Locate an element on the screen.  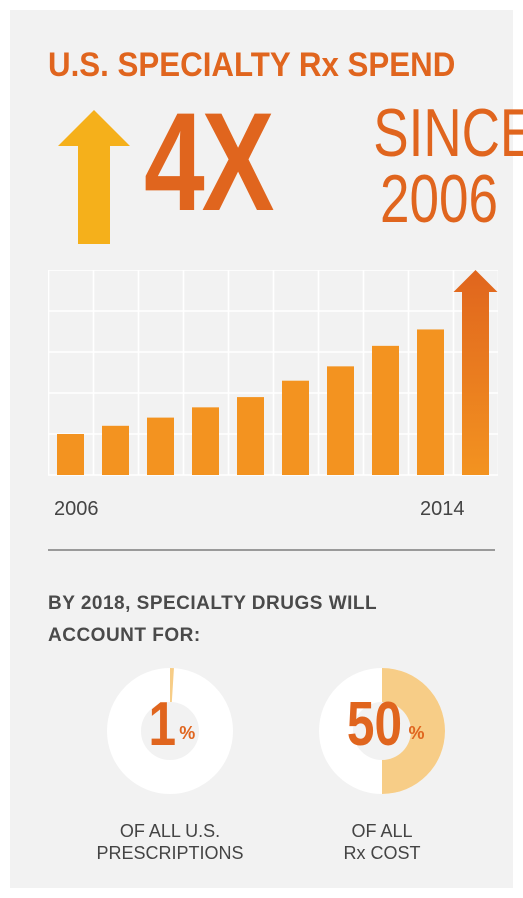
section-divider is located at coordinates (271, 550).